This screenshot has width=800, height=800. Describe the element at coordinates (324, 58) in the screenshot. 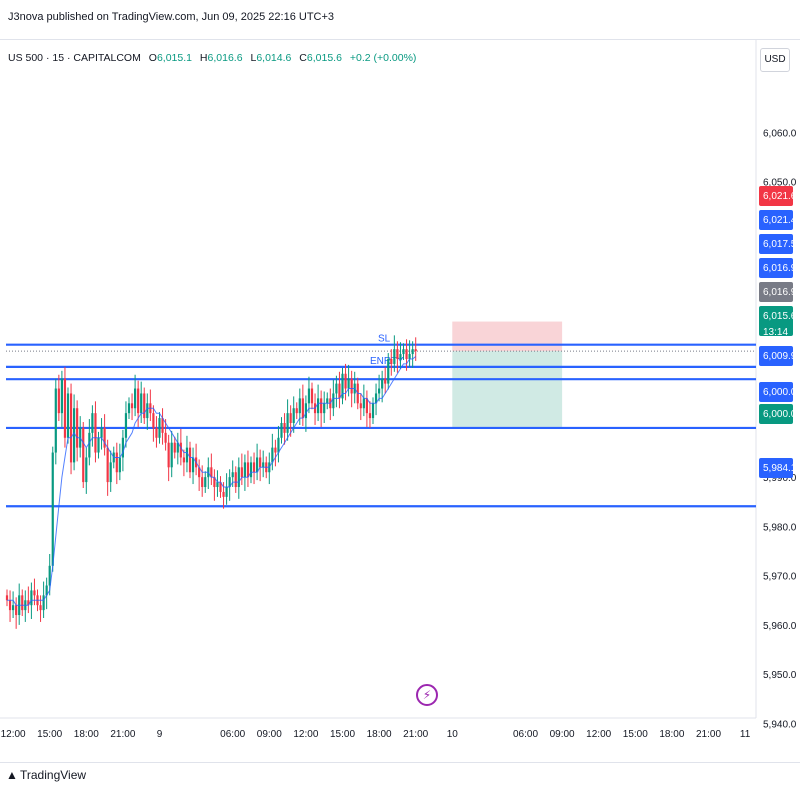

I see `close-value: 6,015.6` at that location.